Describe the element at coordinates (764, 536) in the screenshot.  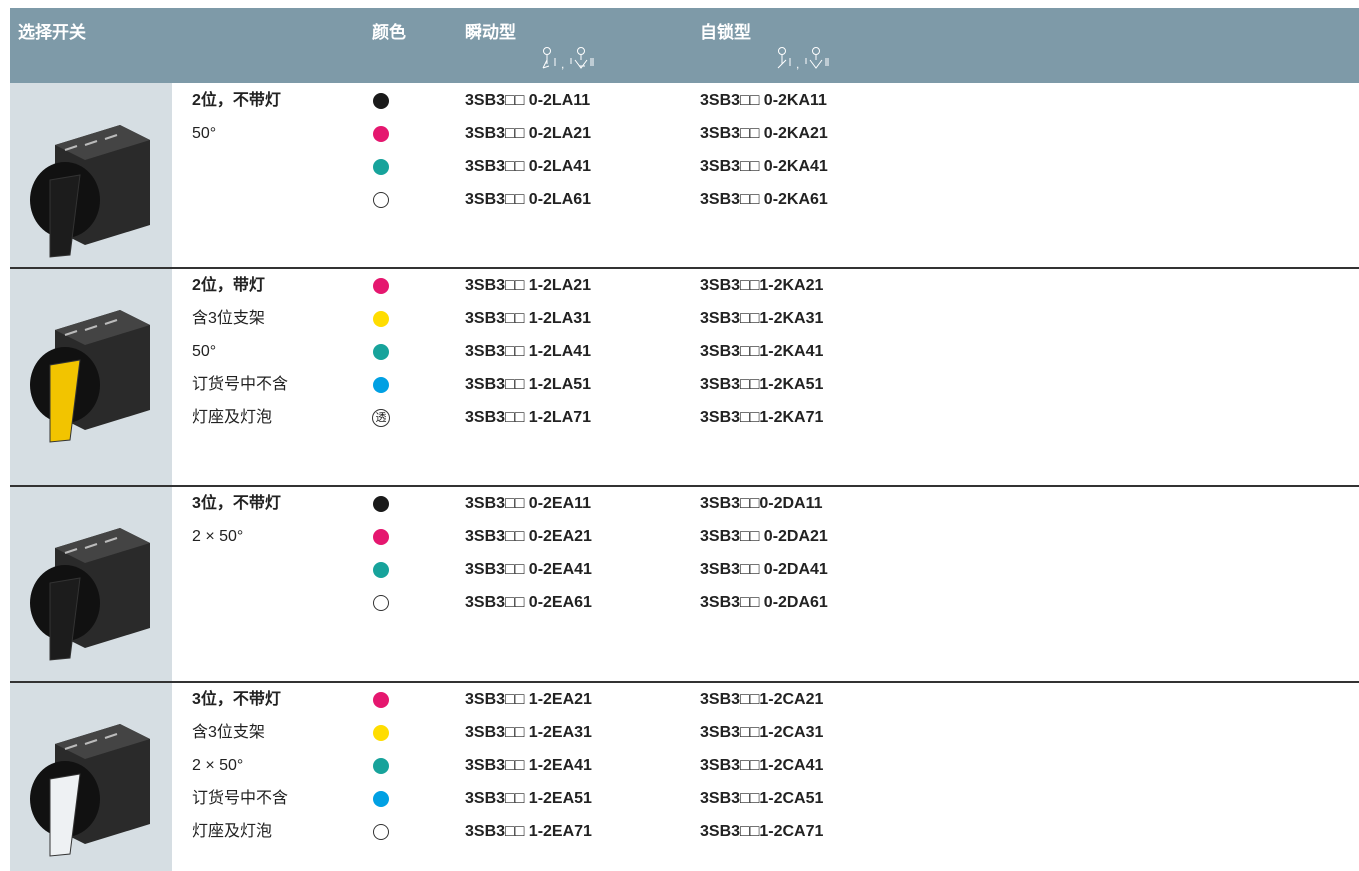
I see `order-number: 3SB3□□ 0-2DA21` at that location.